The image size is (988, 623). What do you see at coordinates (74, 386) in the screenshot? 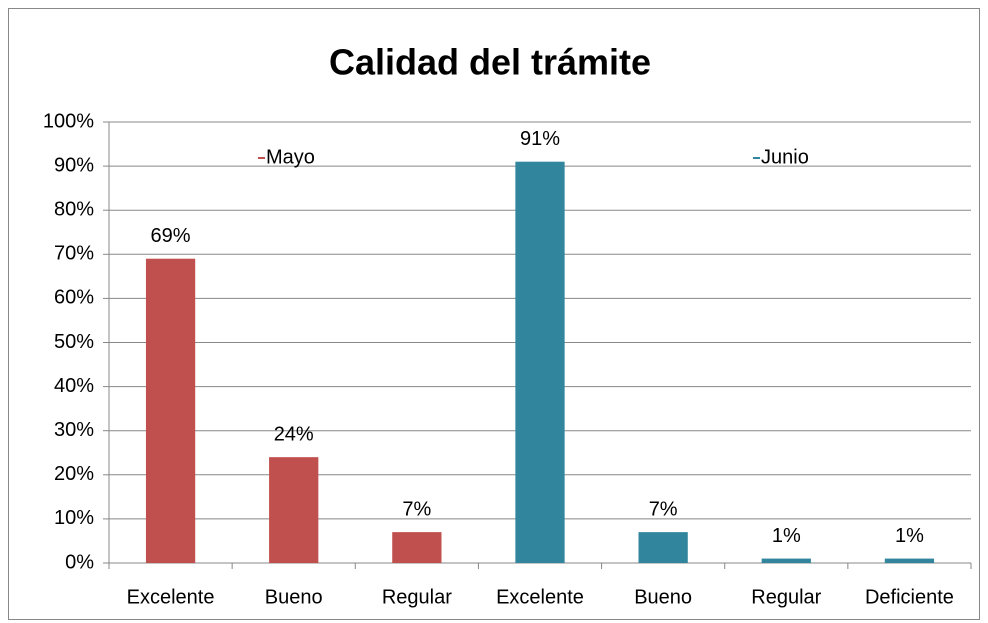
I see `y-tick-label: 40%` at bounding box center [74, 386].